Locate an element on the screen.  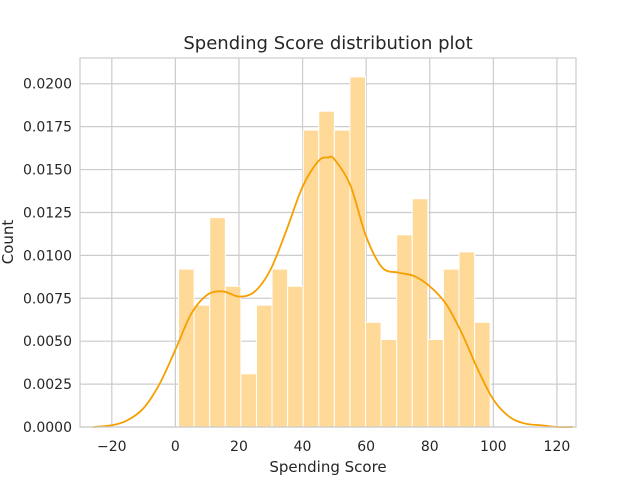
y-tick-label: 0.0100 is located at coordinates (47, 256).